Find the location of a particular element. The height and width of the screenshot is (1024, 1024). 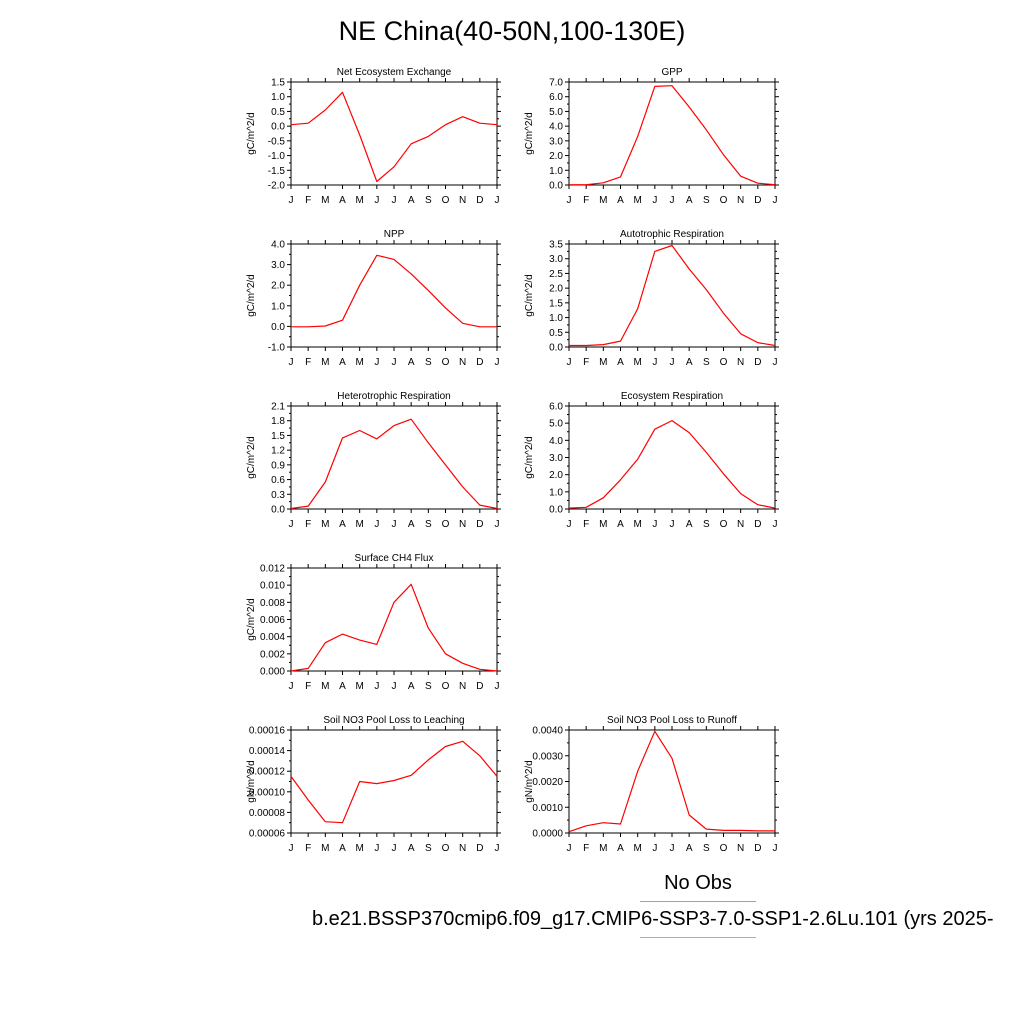

chart-title: Surface CH4 Flux is located at coordinates (394, 558).